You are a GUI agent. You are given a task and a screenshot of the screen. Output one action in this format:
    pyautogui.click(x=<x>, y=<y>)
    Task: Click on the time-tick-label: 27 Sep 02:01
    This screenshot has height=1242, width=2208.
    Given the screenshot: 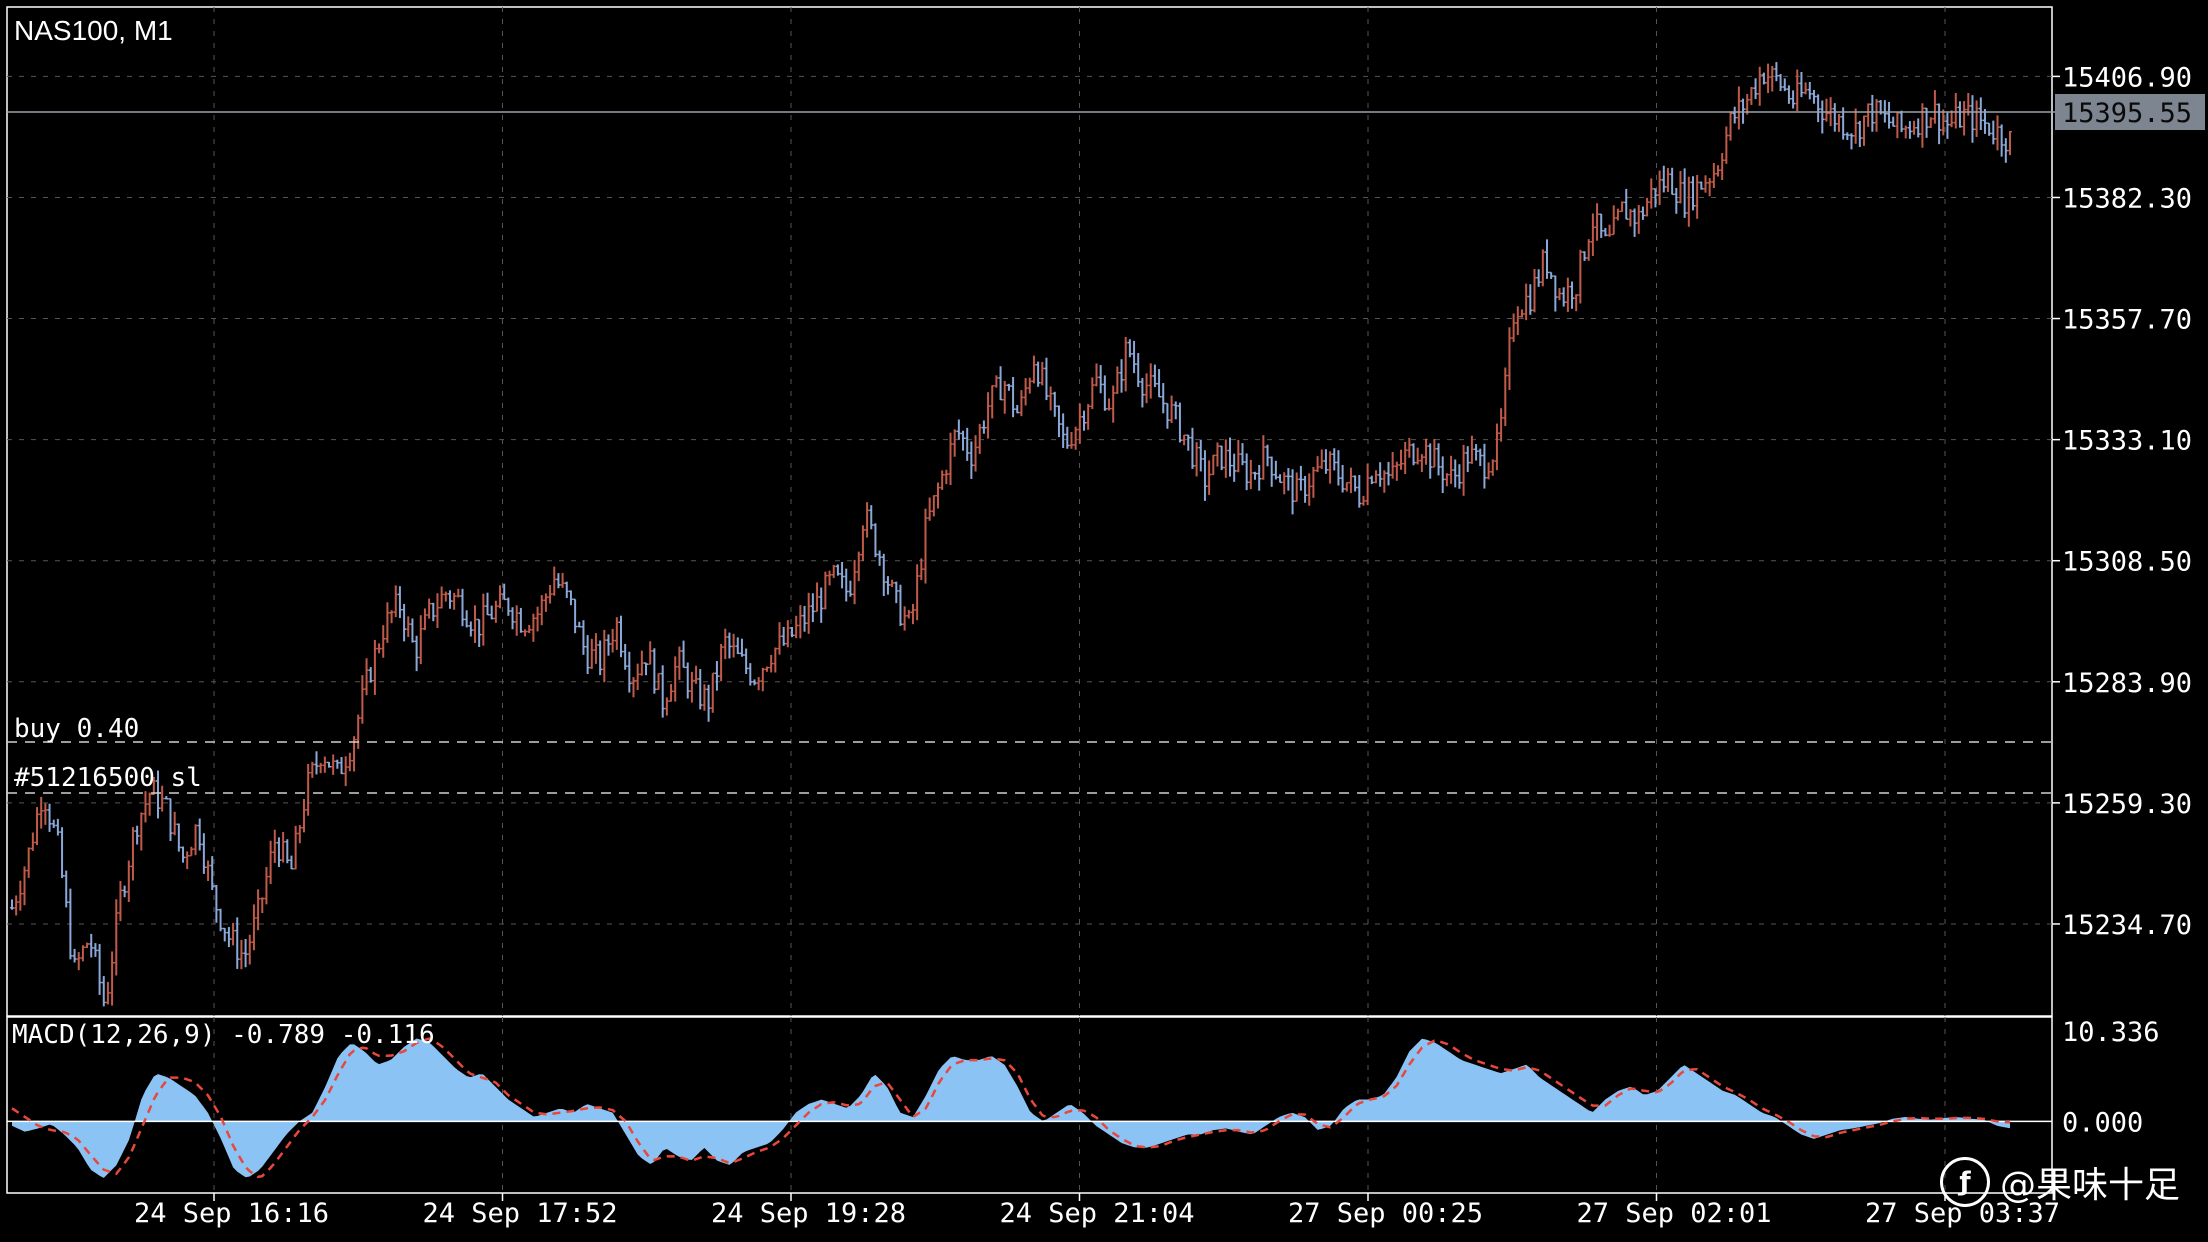 What is the action you would take?
    pyautogui.click(x=1674, y=1213)
    